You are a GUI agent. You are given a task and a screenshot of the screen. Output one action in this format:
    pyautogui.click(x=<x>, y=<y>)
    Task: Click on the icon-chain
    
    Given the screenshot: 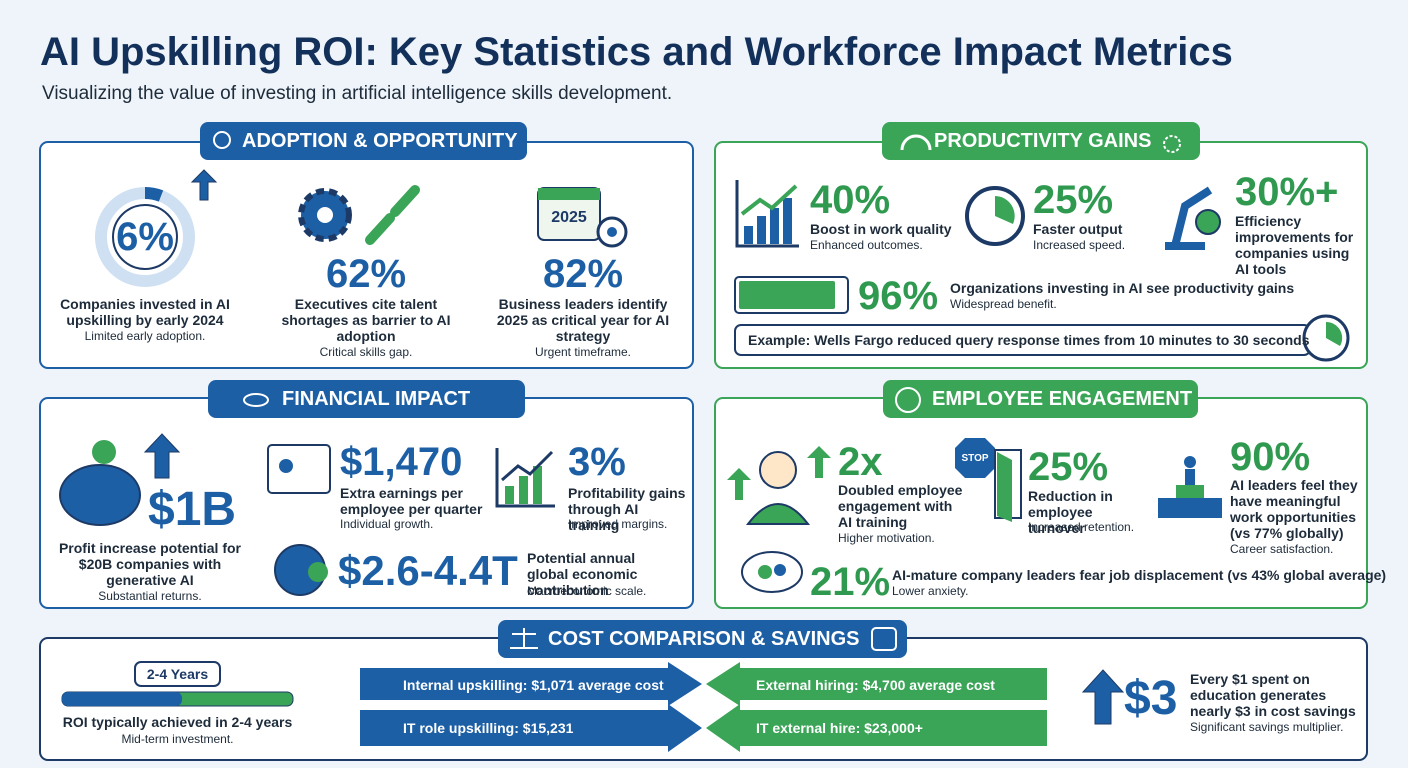 What is the action you would take?
    pyautogui.click(x=392, y=215)
    